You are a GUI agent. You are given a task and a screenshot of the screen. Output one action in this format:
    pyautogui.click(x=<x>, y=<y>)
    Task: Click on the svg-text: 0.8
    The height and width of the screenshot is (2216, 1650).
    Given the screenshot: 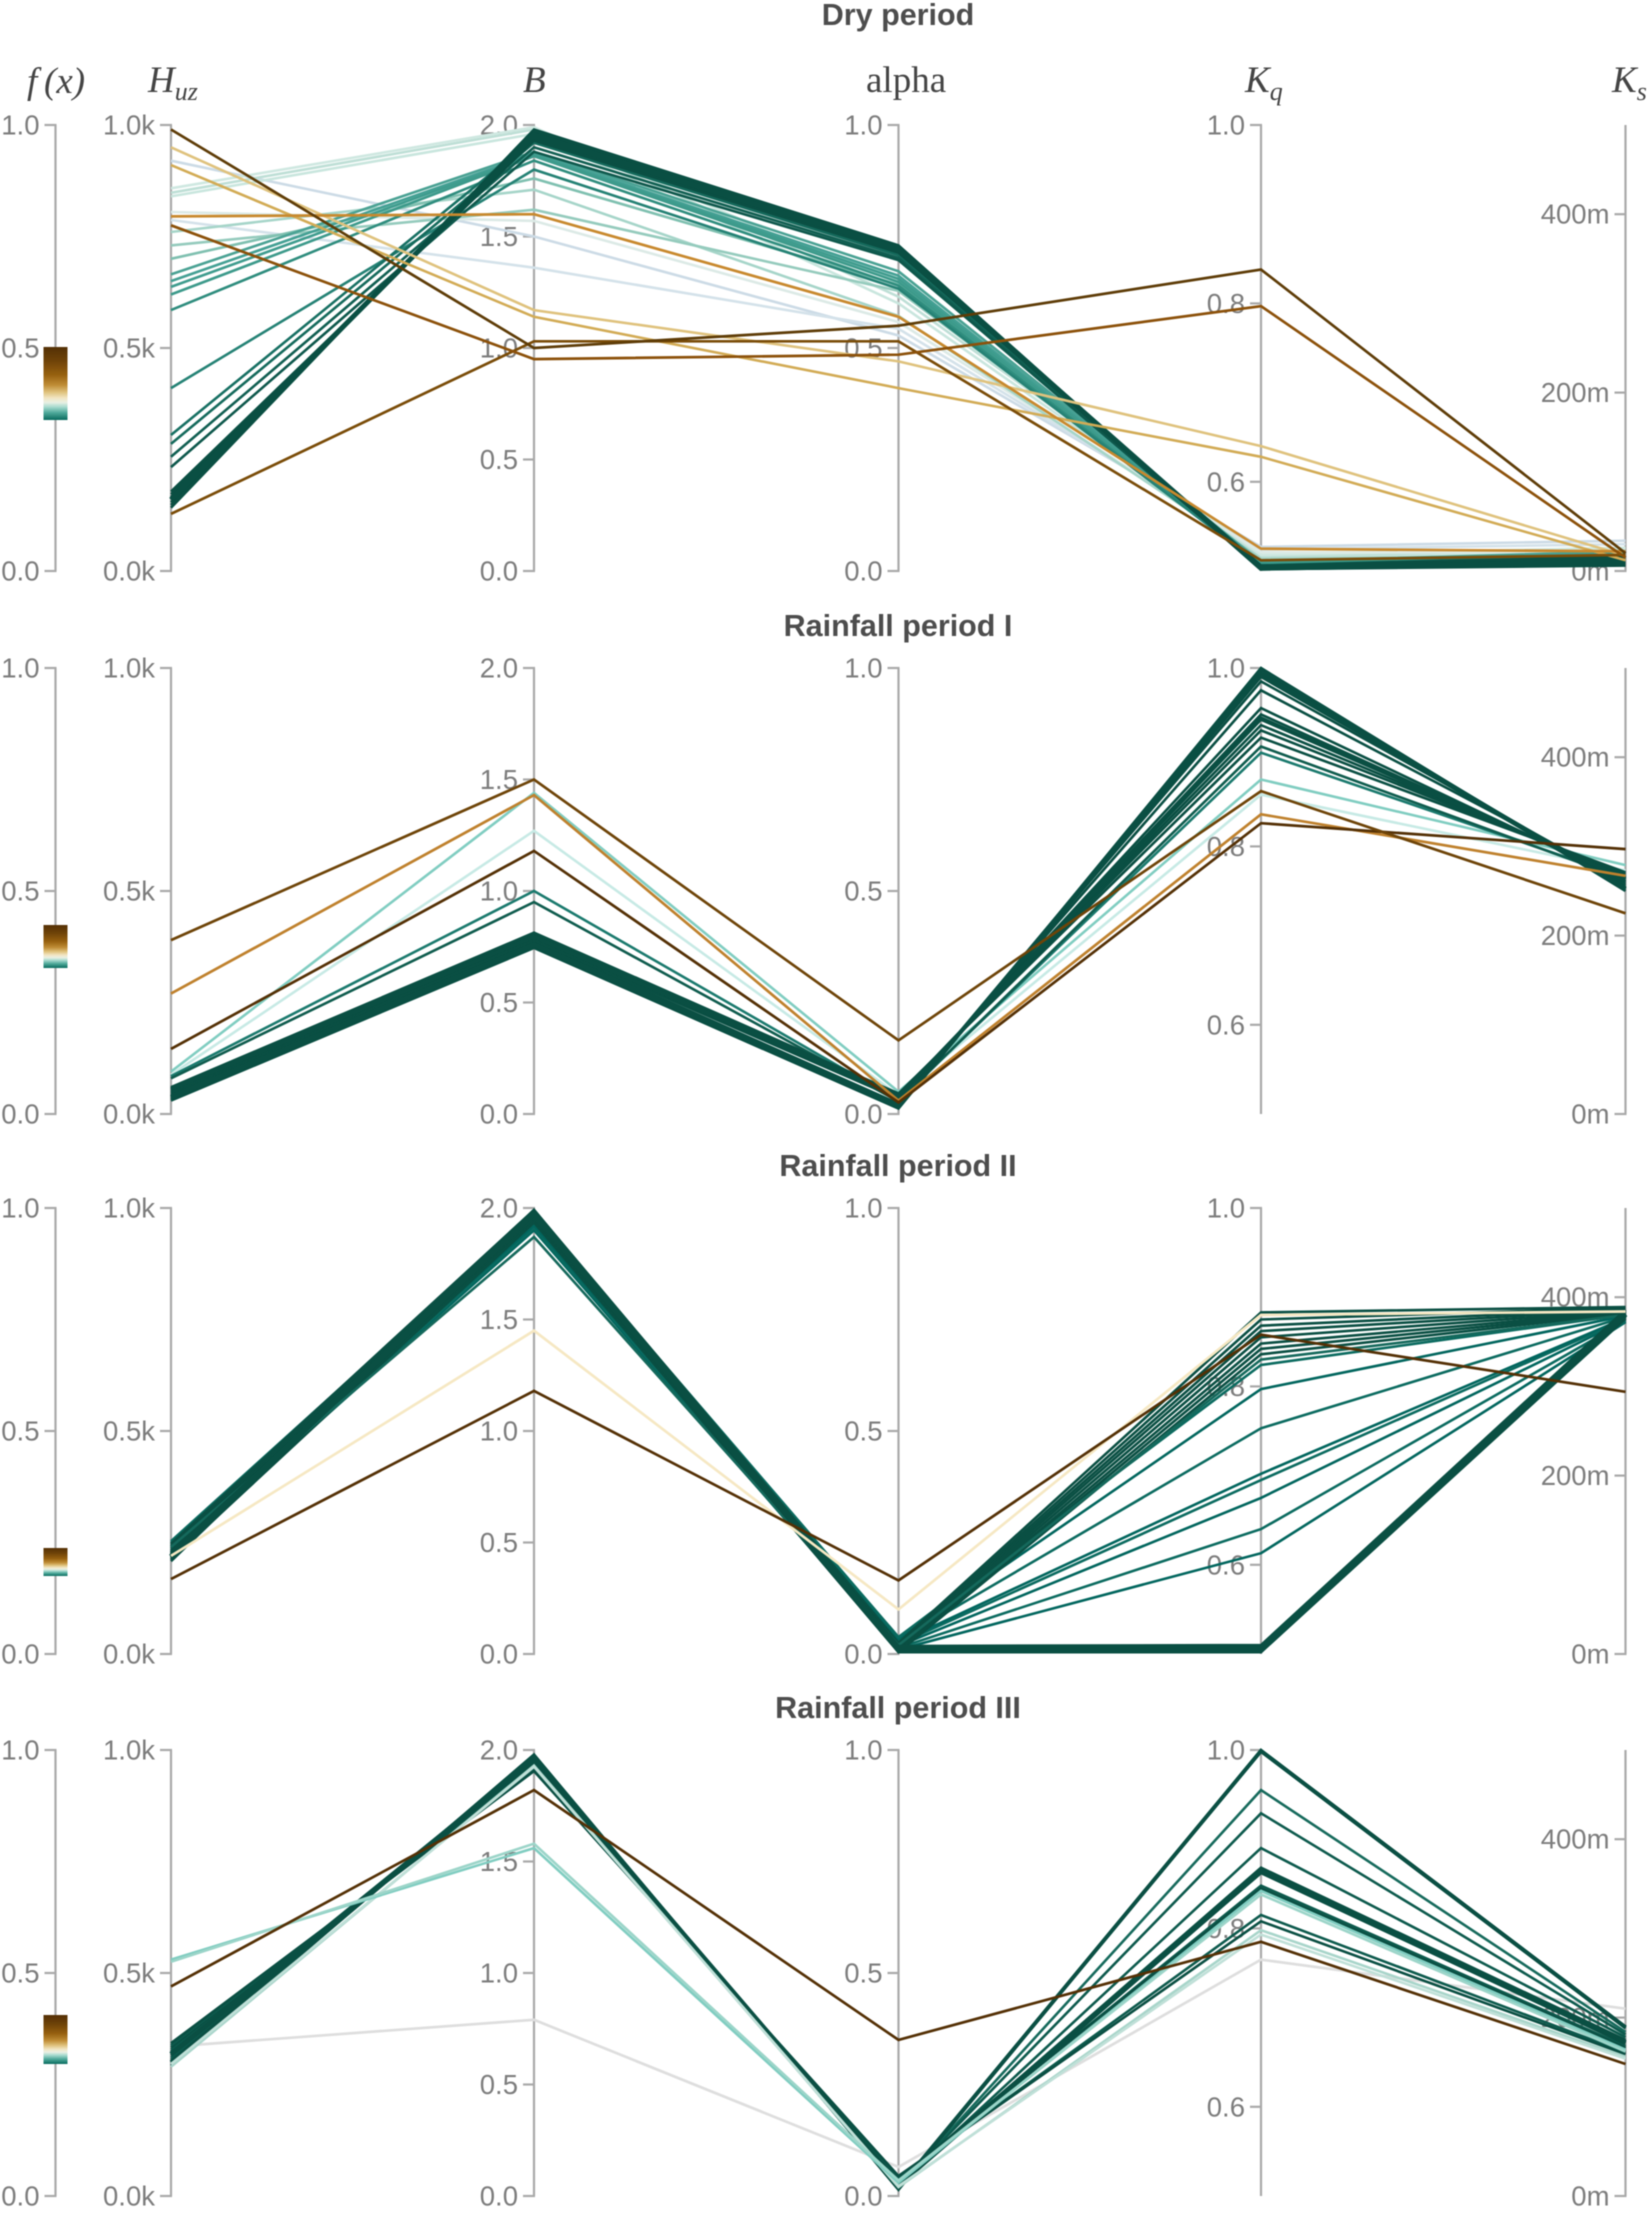 What is the action you would take?
    pyautogui.click(x=1226, y=303)
    